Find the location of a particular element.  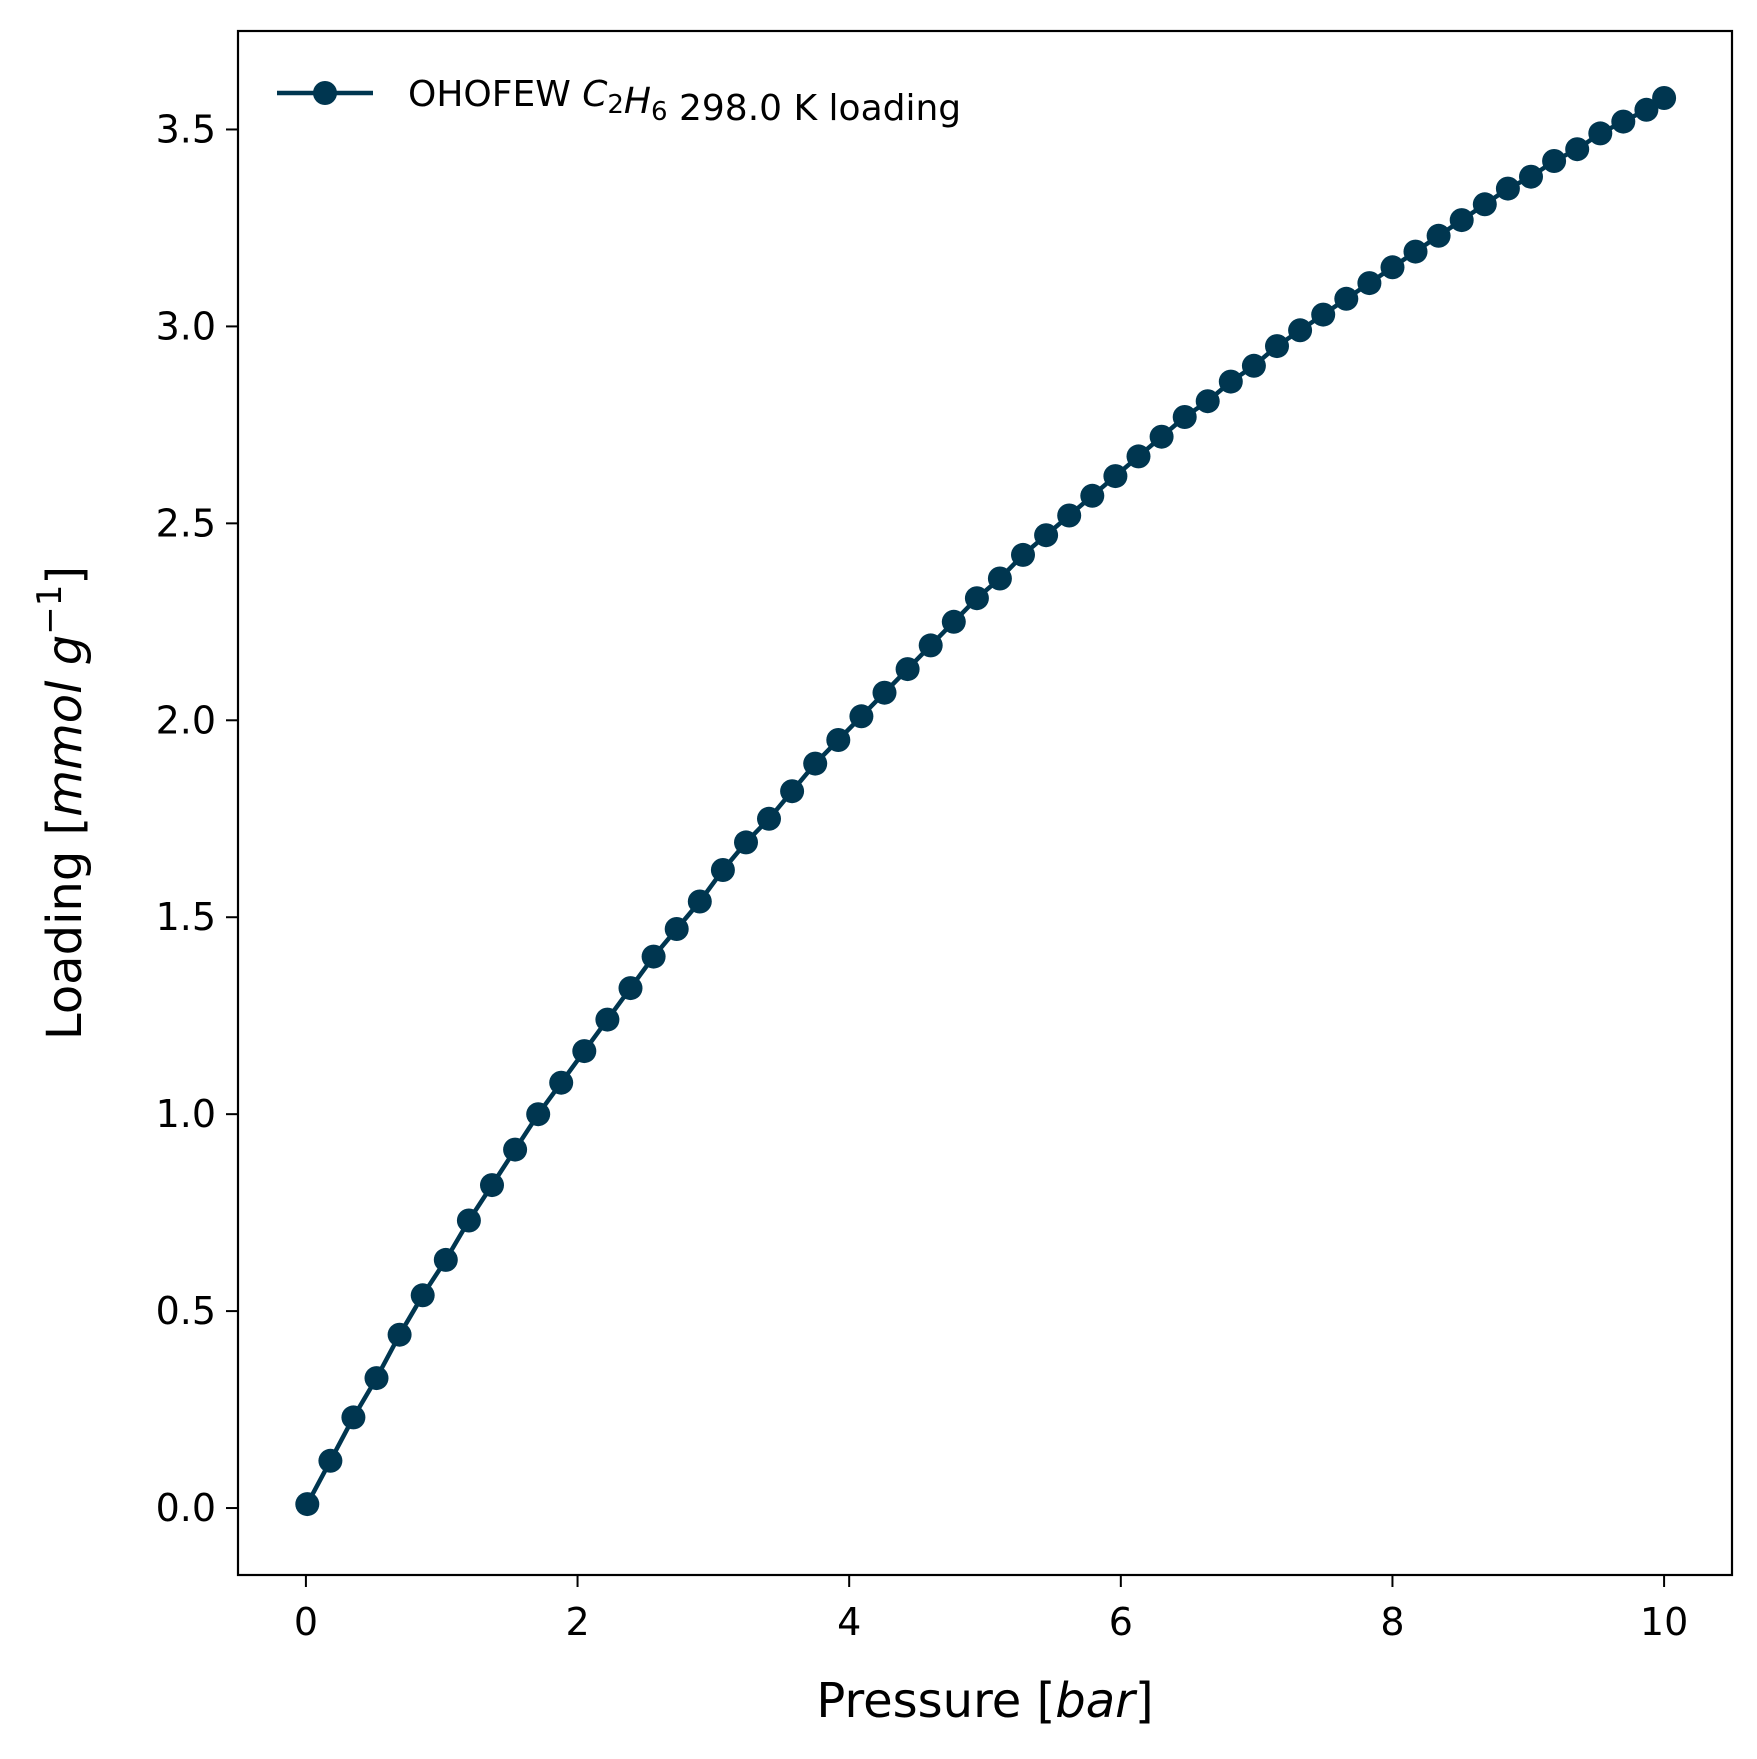

x-tick-label: 2 is located at coordinates (577, 1622).